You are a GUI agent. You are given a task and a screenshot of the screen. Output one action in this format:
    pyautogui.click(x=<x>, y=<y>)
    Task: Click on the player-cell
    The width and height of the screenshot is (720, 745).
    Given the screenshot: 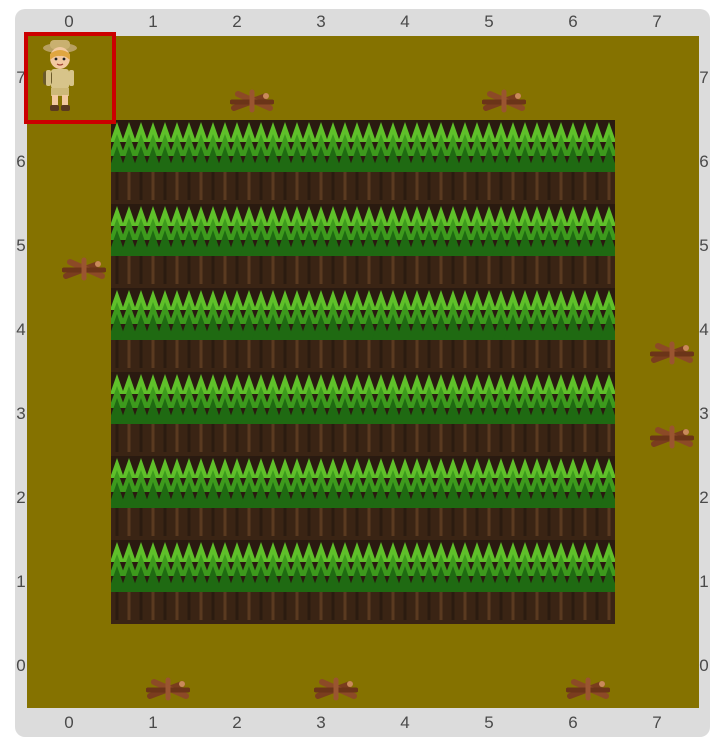 What is the action you would take?
    pyautogui.click(x=69, y=78)
    